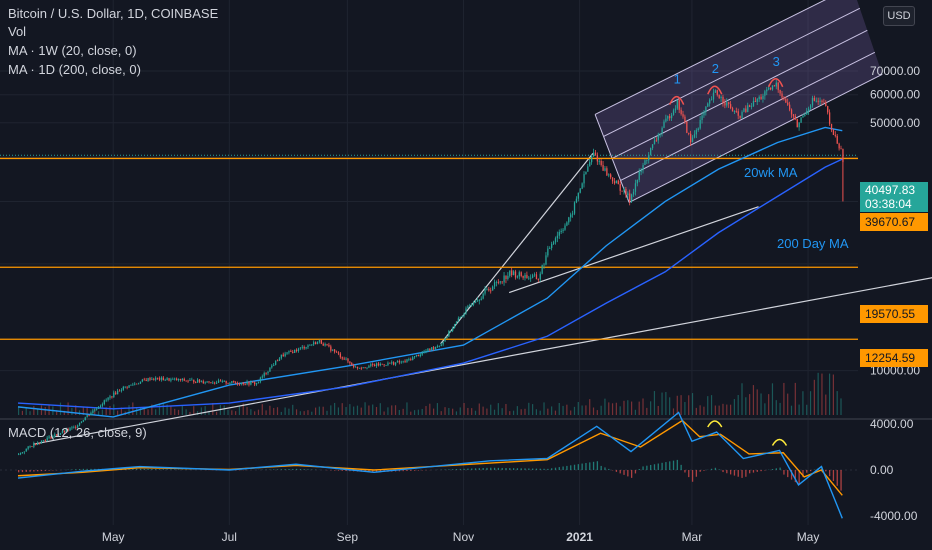 Image resolution: width=932 pixels, height=550 pixels. Describe the element at coordinates (677, 79) in the screenshot. I see `peak-label: 1` at that location.